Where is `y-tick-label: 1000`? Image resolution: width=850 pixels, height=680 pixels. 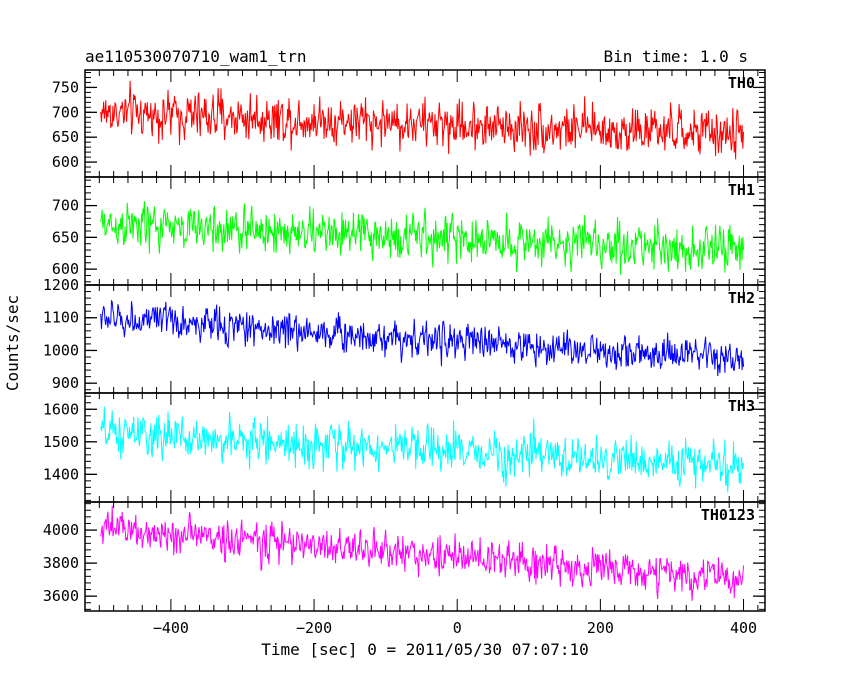
y-tick-label: 1000 is located at coordinates (61, 350).